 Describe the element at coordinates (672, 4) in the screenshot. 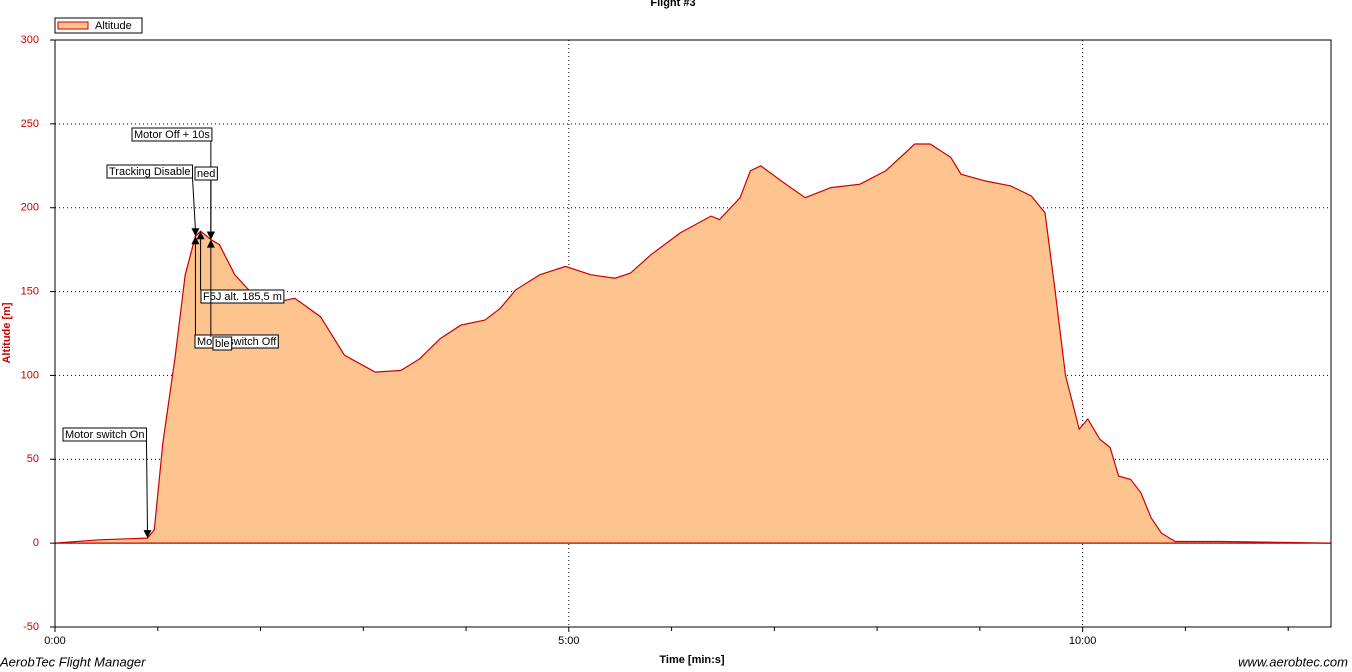

I see `chart-title: Flight #3` at that location.